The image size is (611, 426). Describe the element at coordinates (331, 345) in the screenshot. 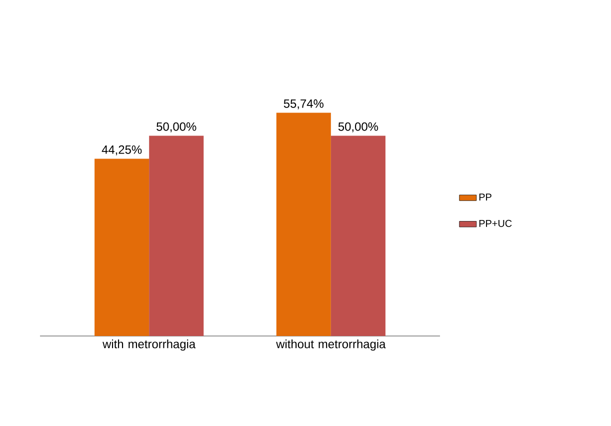

I see `x-tick-label: without metrorrhagia` at that location.